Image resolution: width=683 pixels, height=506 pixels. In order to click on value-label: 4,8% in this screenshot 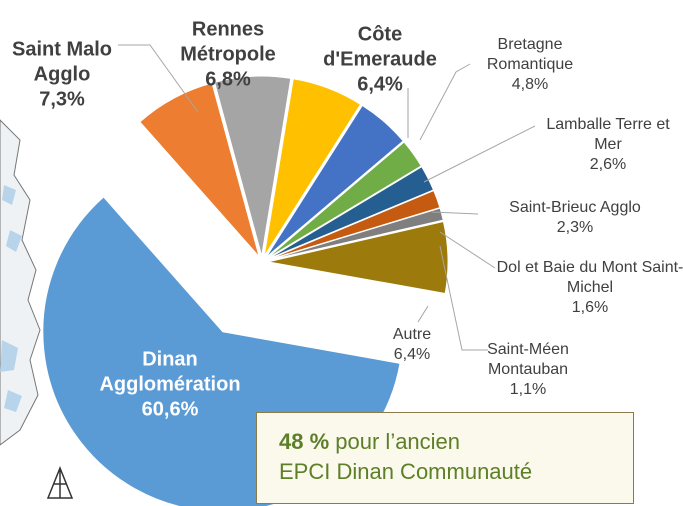, I will do `click(530, 84)`.